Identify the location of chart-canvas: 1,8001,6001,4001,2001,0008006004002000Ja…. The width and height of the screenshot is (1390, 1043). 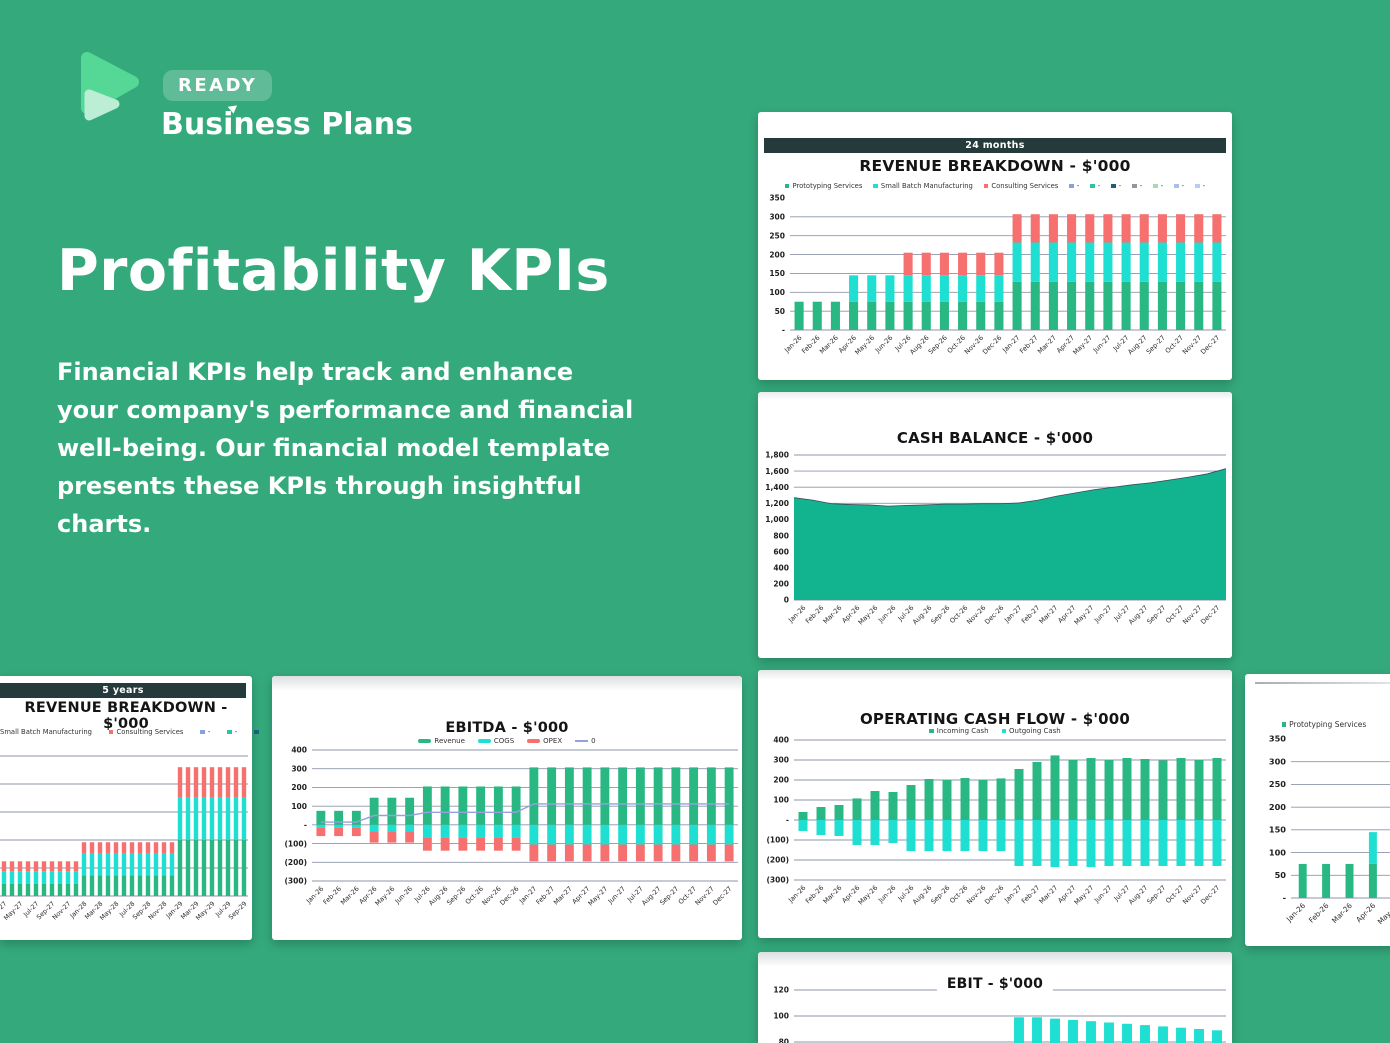
(996, 539).